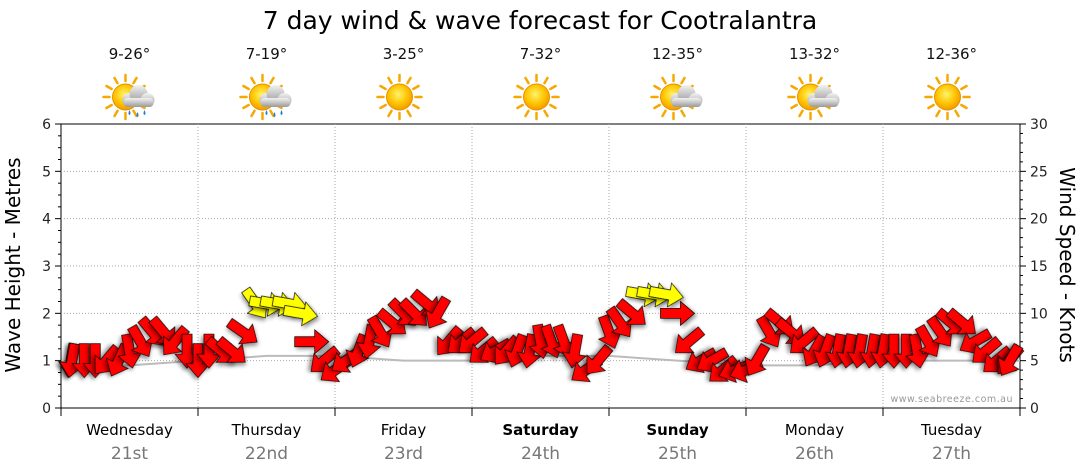 This screenshot has height=475, width=1080. What do you see at coordinates (814, 54) in the screenshot?
I see `temperature-range: 13-32°` at bounding box center [814, 54].